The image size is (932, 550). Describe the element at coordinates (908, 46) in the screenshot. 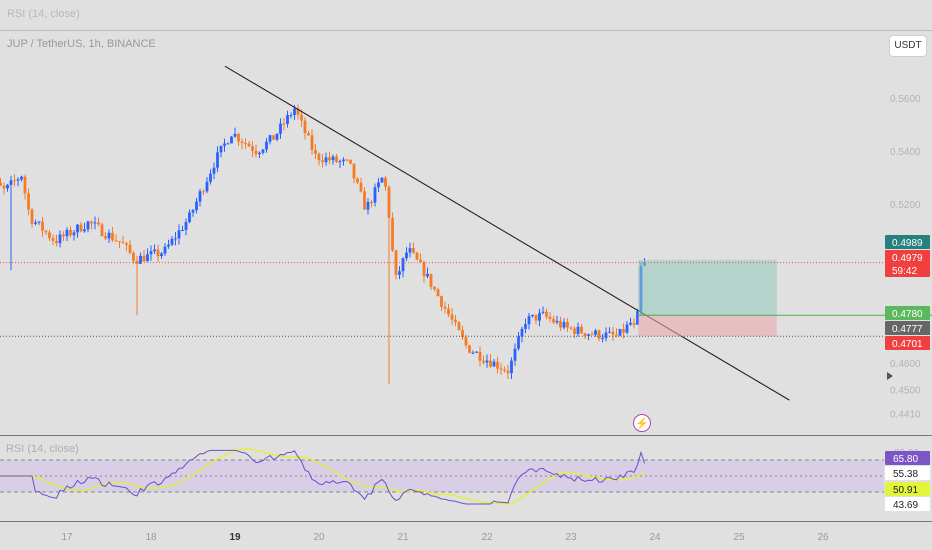

I see `currency-button: USDT` at that location.